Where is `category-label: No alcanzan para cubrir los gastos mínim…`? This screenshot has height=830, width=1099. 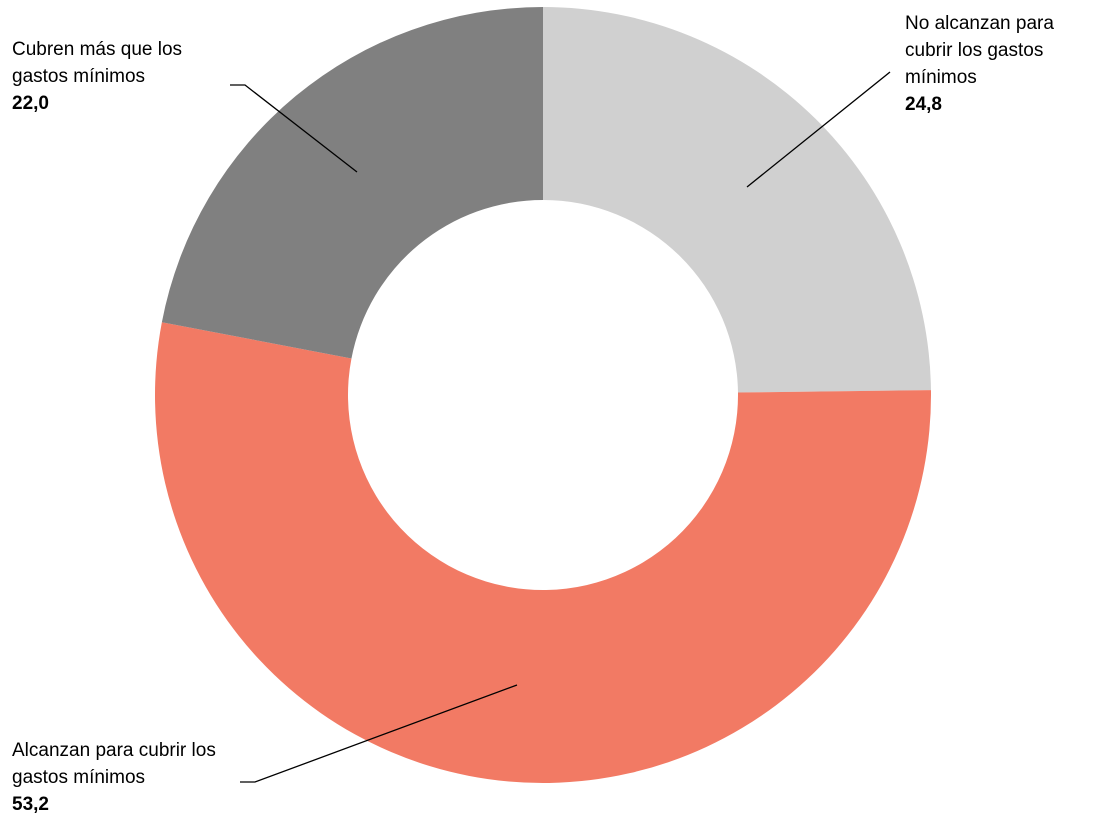 category-label: No alcanzan para cubrir los gastos mínim… is located at coordinates (979, 50).